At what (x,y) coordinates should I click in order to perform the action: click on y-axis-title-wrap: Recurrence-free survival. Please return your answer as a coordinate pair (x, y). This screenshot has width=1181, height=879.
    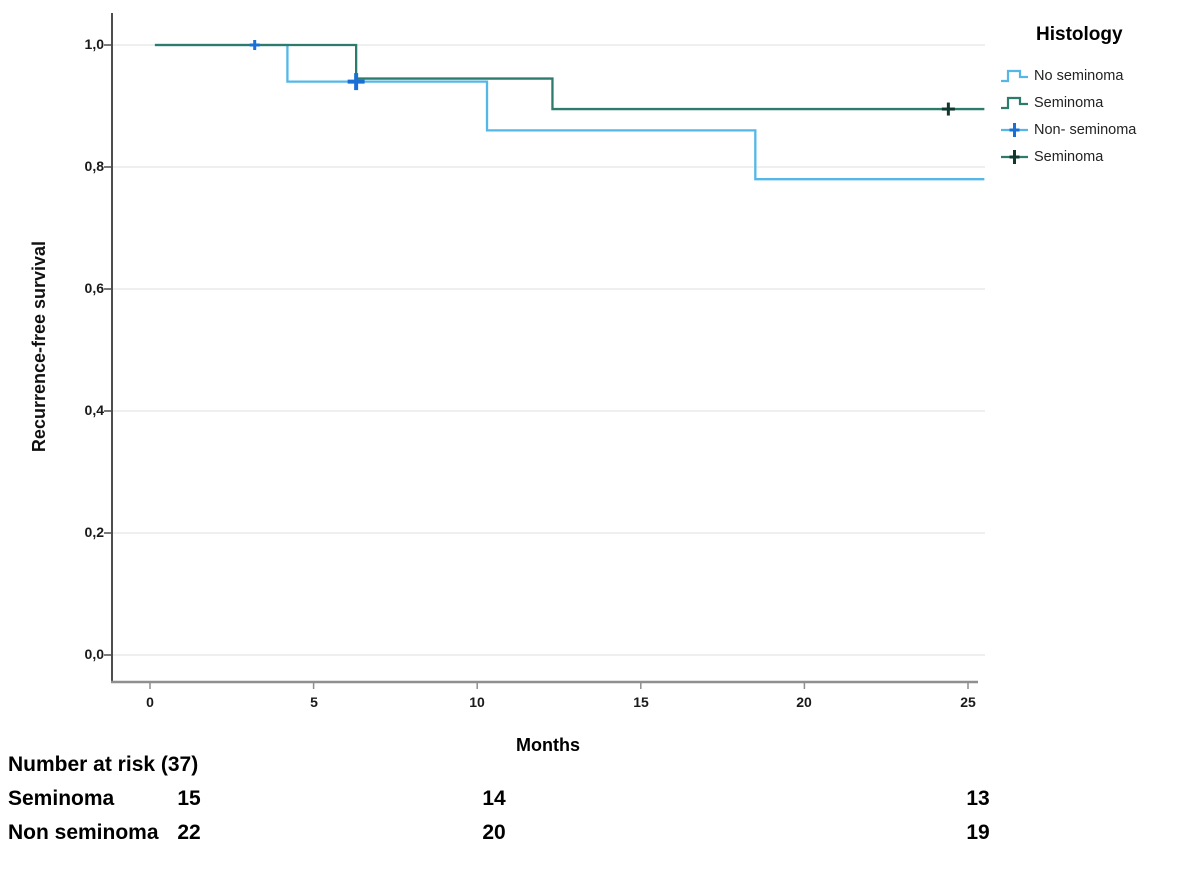
    Looking at the image, I should click on (40, 346).